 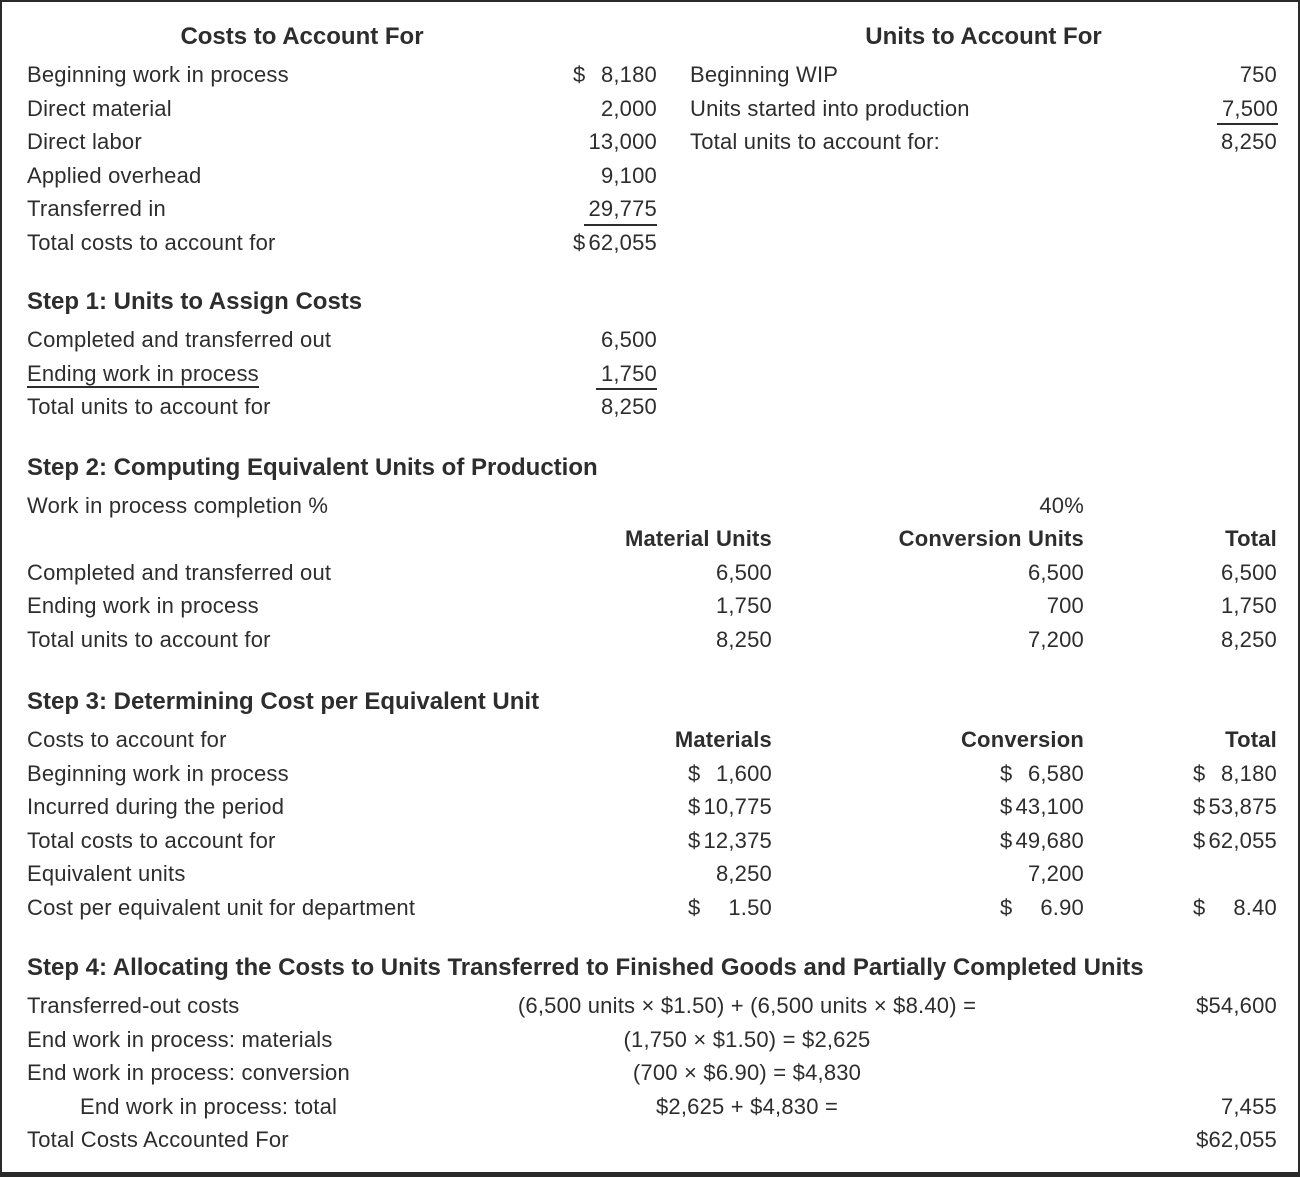 What do you see at coordinates (342, 75) in the screenshot?
I see `cost-row-beginning-wip: Beginning work in process $8,180` at bounding box center [342, 75].